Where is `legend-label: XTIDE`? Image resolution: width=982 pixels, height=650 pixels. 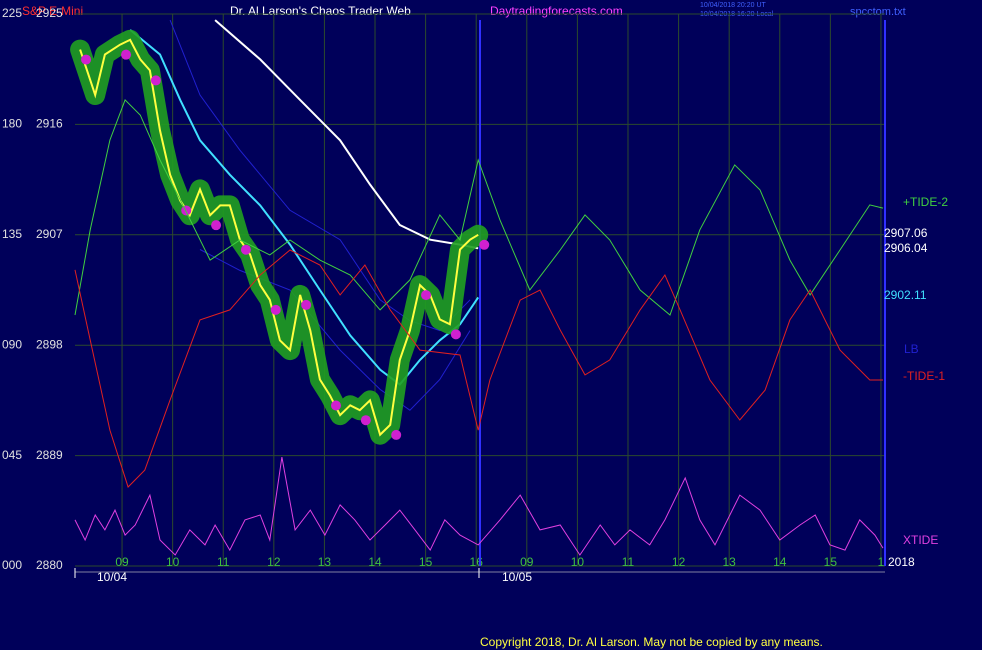
legend-label: XTIDE is located at coordinates (920, 540).